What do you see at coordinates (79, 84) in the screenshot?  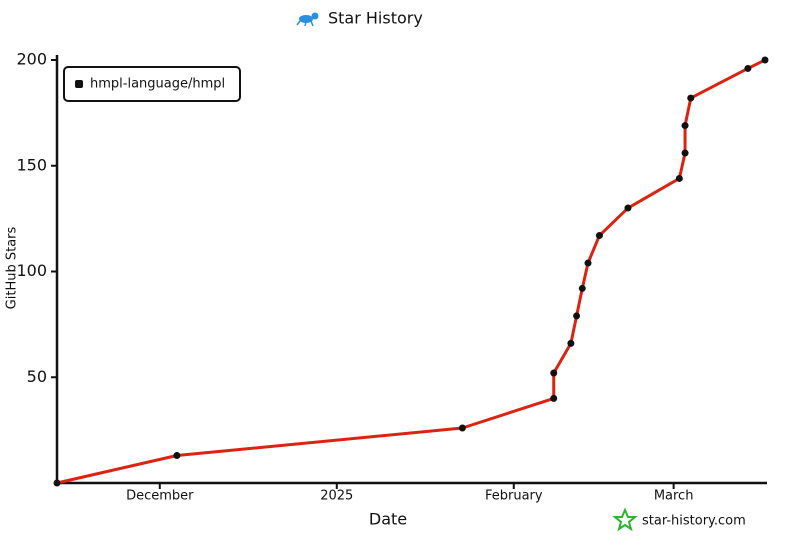 I see `legend-swatch` at bounding box center [79, 84].